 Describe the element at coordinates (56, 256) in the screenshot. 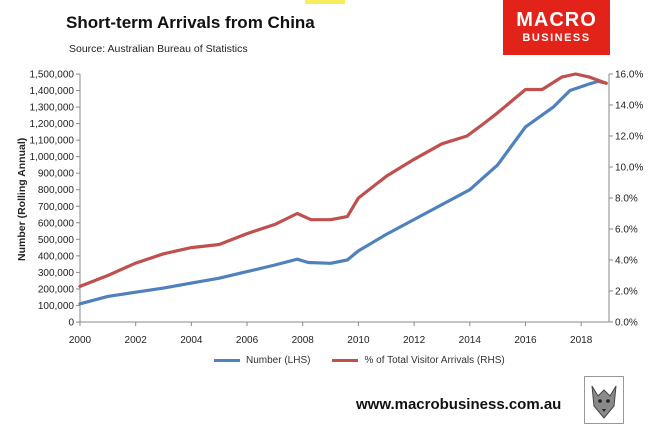

I see `y-tick-label-left: 400,000` at that location.